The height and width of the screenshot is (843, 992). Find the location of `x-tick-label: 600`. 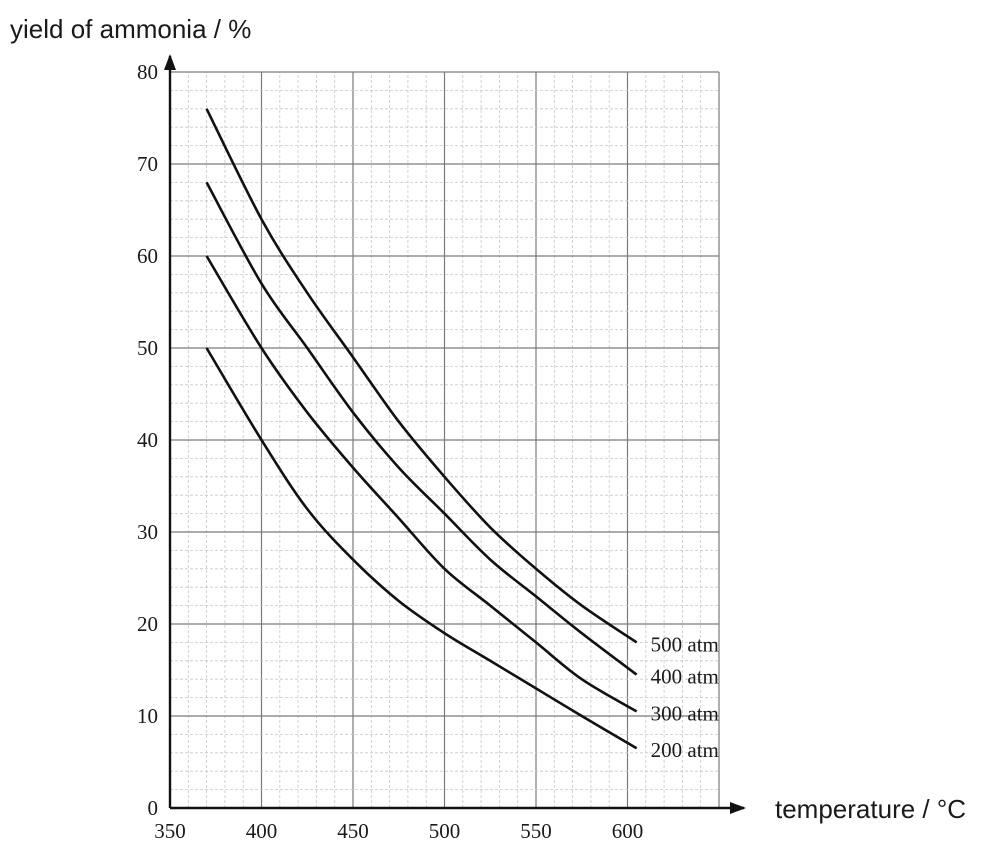

x-tick-label: 600 is located at coordinates (628, 831).